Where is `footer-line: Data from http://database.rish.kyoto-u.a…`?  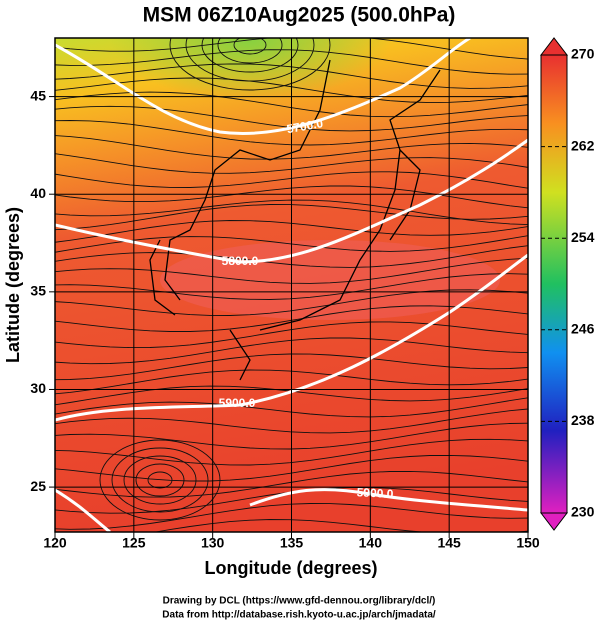 footer-line: Data from http://database.rish.kyoto-u.a… is located at coordinates (299, 615).